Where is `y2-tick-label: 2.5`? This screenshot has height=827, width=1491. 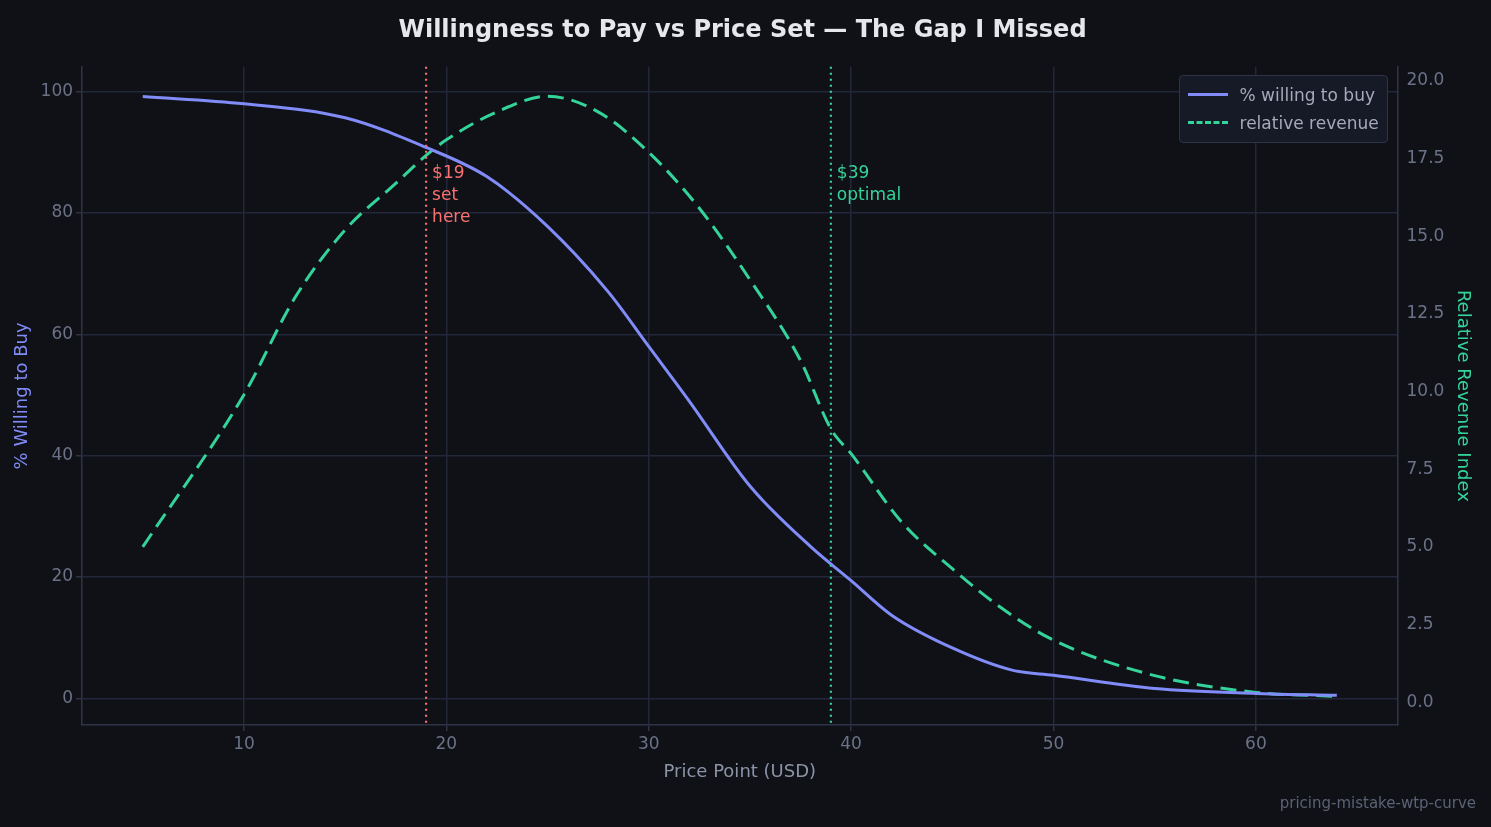
y2-tick-label: 2.5 is located at coordinates (1420, 623).